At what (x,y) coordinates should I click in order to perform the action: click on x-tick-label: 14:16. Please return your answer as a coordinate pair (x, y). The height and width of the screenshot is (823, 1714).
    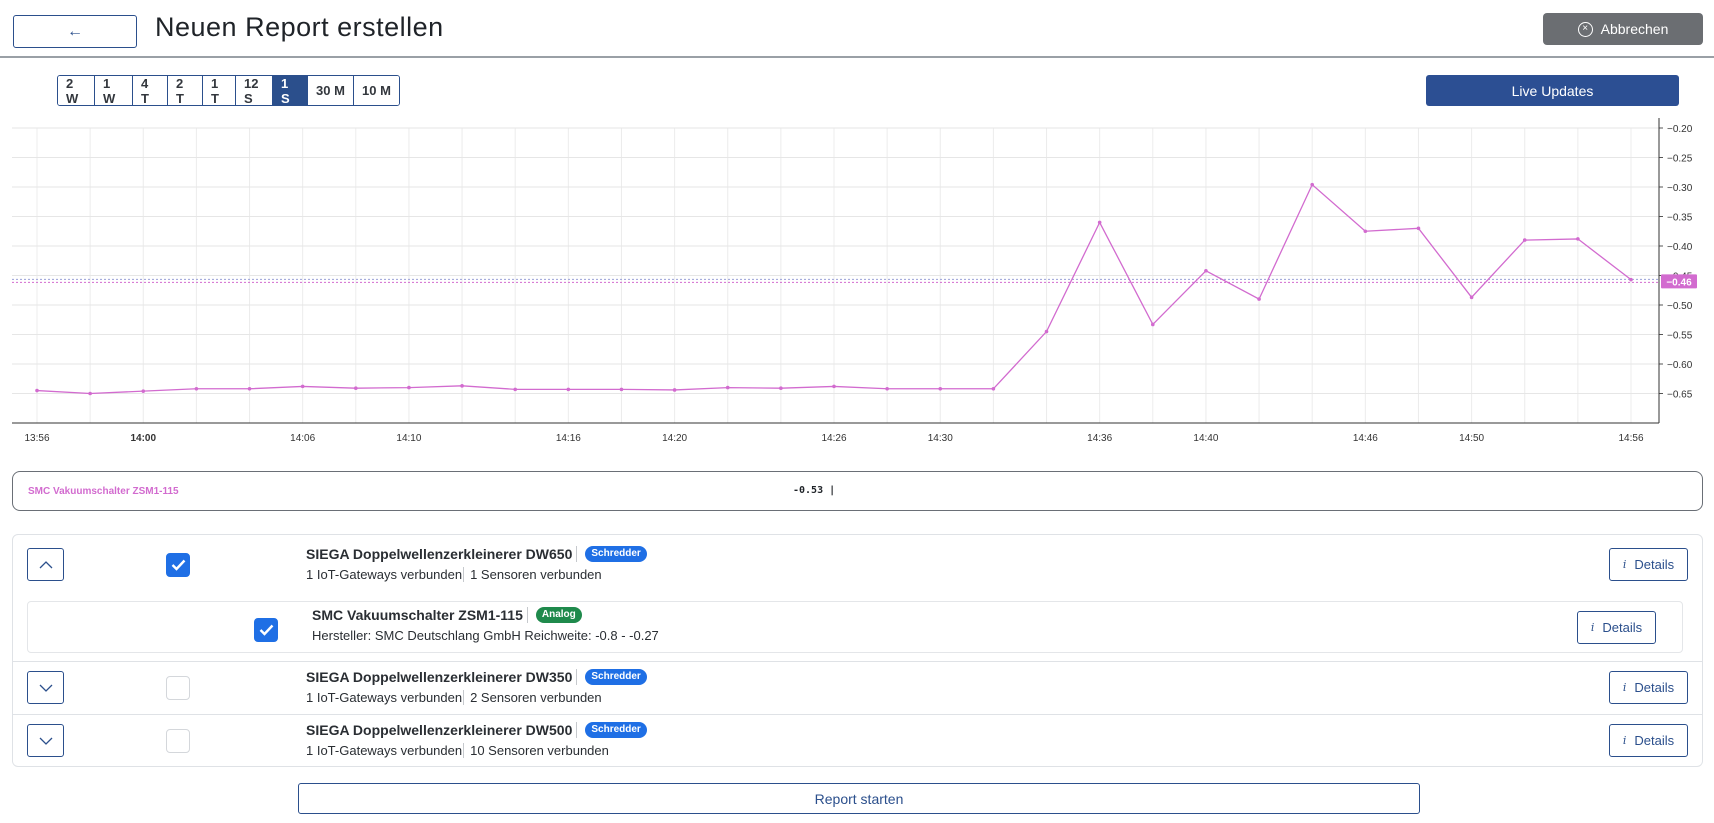
    Looking at the image, I should click on (568, 438).